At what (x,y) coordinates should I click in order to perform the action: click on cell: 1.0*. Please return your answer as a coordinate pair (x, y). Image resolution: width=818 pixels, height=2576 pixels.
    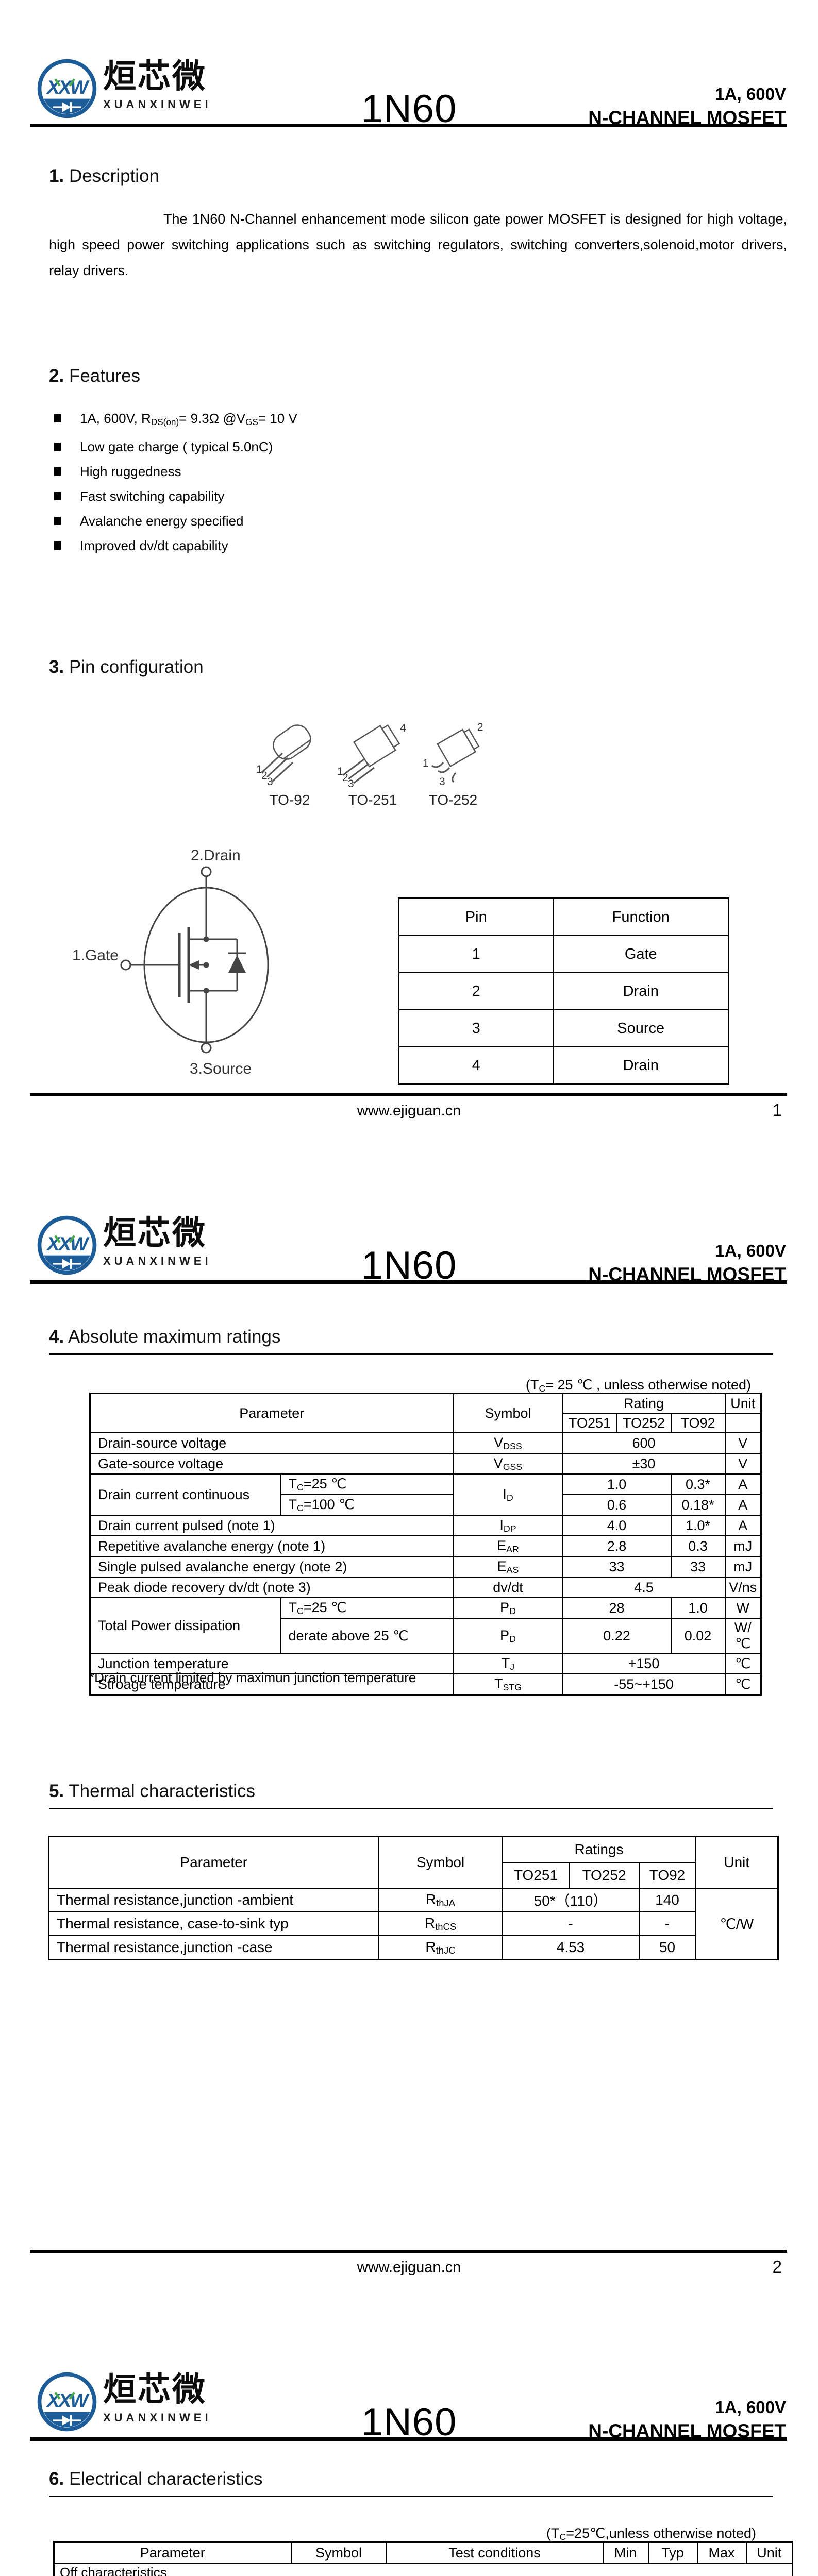
    Looking at the image, I should click on (698, 1525).